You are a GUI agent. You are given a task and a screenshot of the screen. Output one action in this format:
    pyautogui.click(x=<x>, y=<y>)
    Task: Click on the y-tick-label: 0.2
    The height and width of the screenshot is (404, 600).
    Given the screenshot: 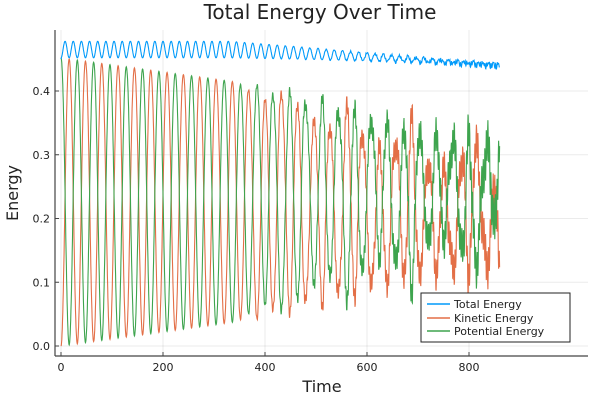 What is the action you would take?
    pyautogui.click(x=42, y=219)
    